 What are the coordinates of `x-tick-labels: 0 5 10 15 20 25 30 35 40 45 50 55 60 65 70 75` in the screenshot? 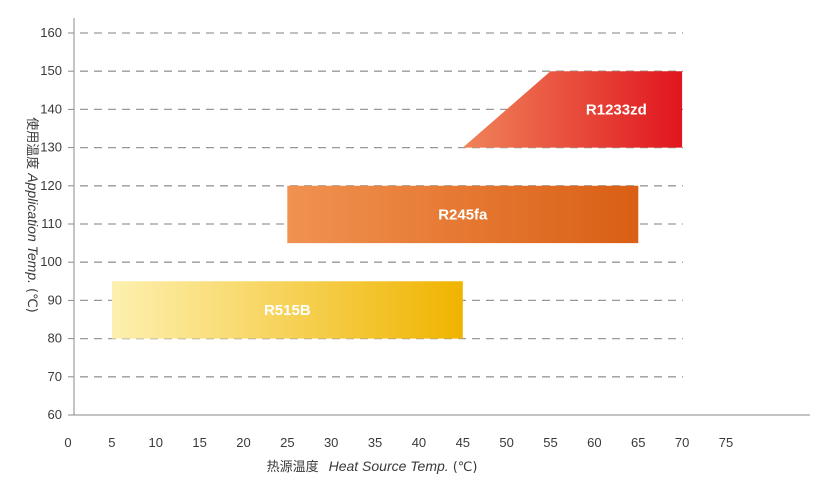 It's located at (398, 442).